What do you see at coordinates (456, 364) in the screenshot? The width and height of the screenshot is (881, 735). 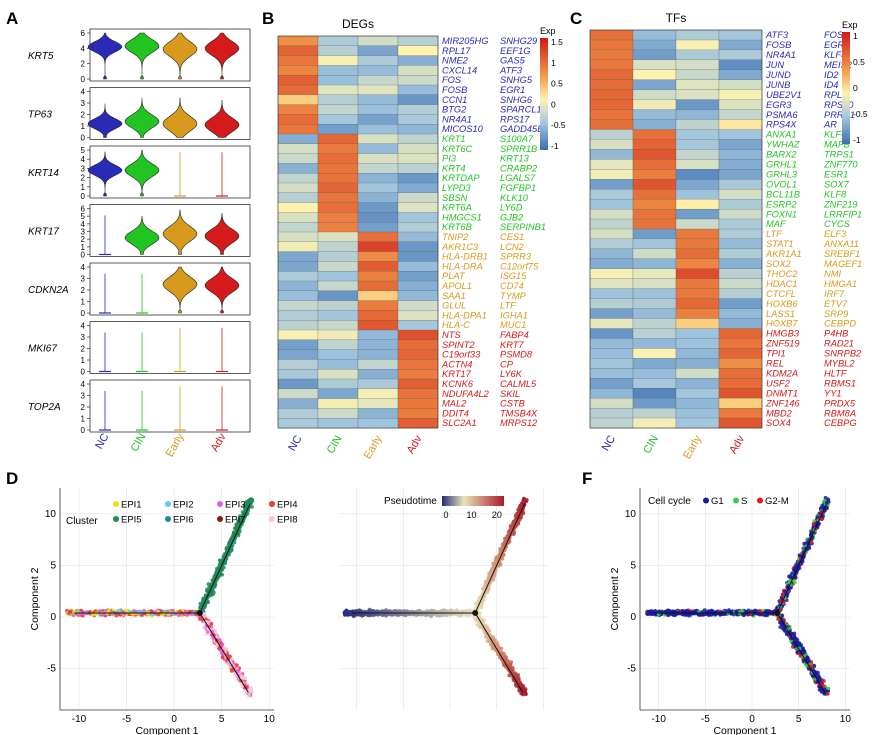 I see `heatmap-gene-label: ACTN4` at bounding box center [456, 364].